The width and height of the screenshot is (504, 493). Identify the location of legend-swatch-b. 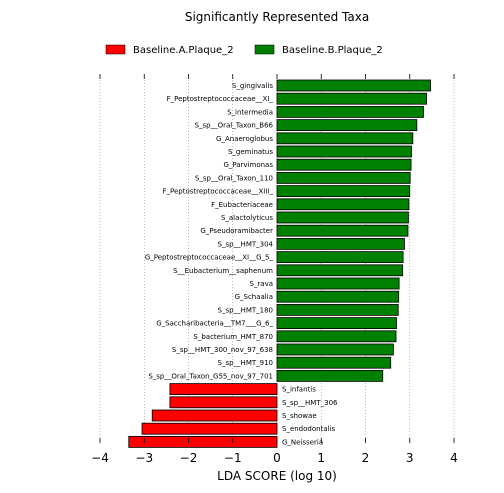
(264, 49).